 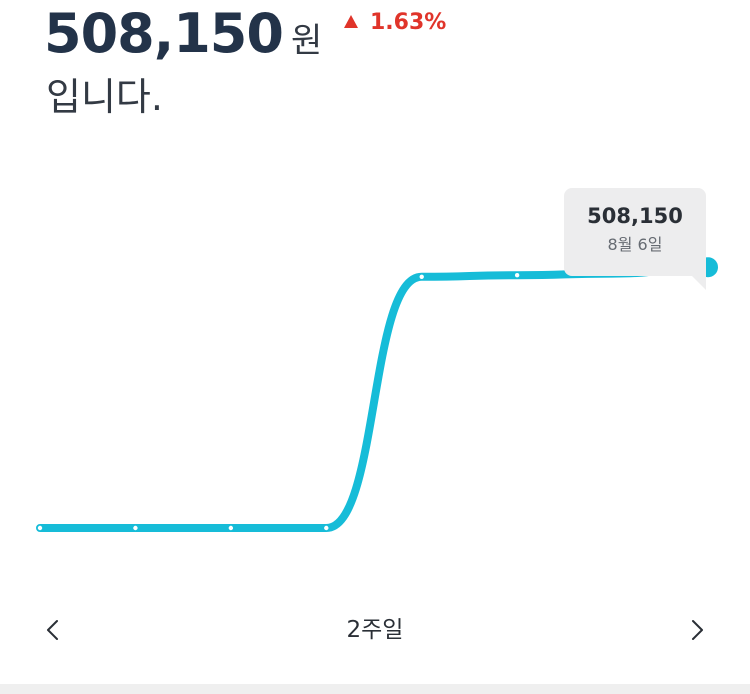 I want to click on headline-suffix: 입니다., so click(x=104, y=97).